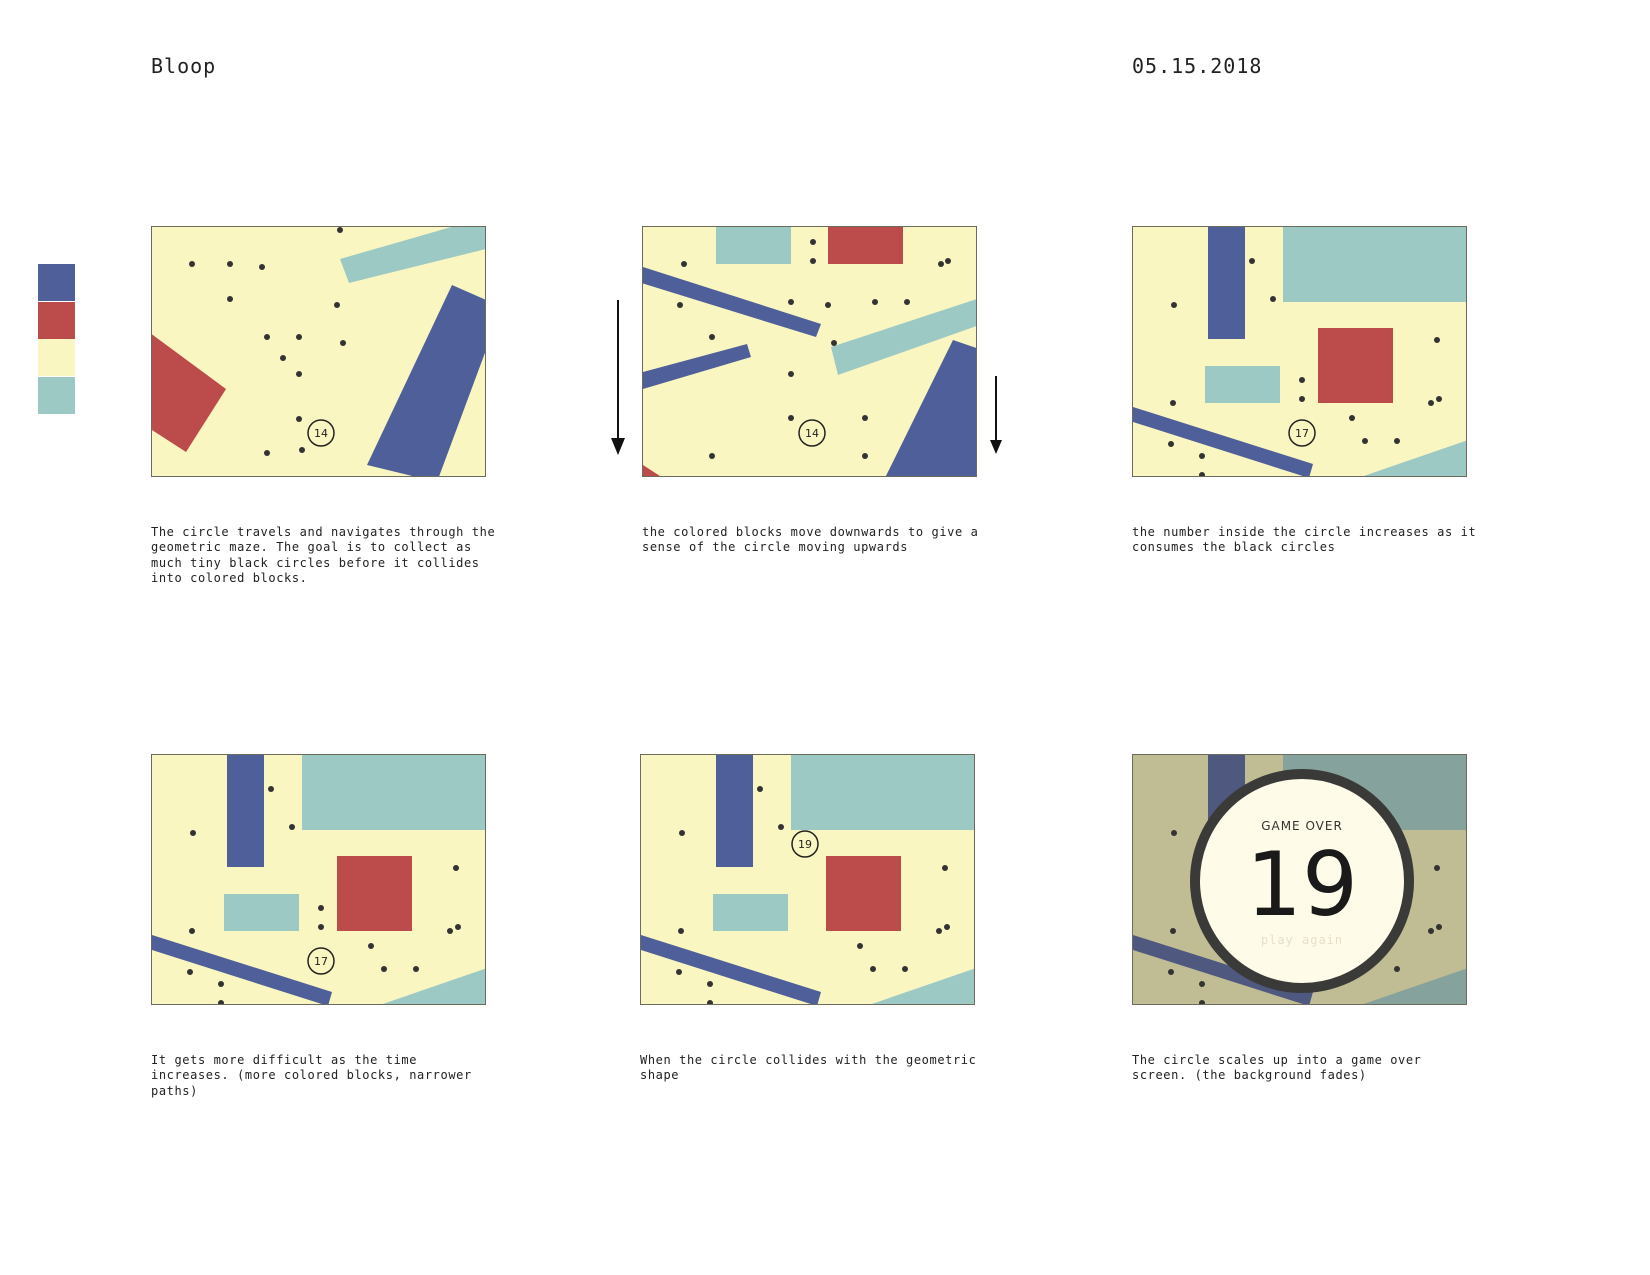 Image resolution: width=1650 pixels, height=1275 pixels. What do you see at coordinates (1302, 433) in the screenshot?
I see `score-text: 17` at bounding box center [1302, 433].